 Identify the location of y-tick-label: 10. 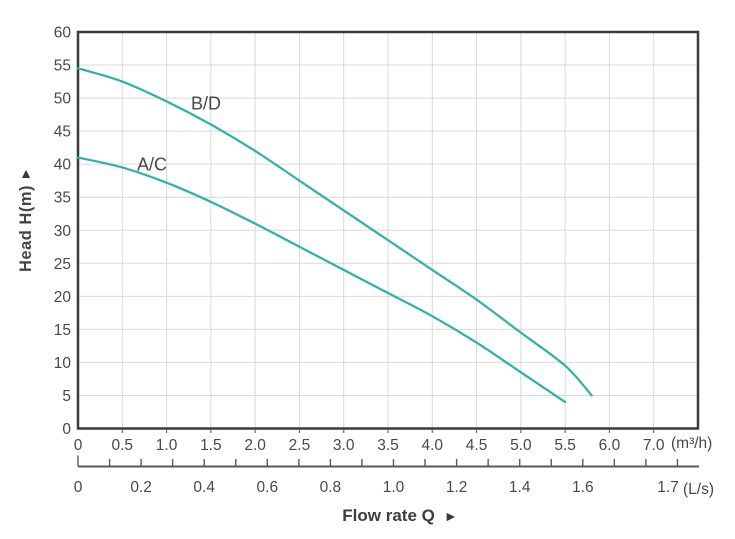
(63, 363).